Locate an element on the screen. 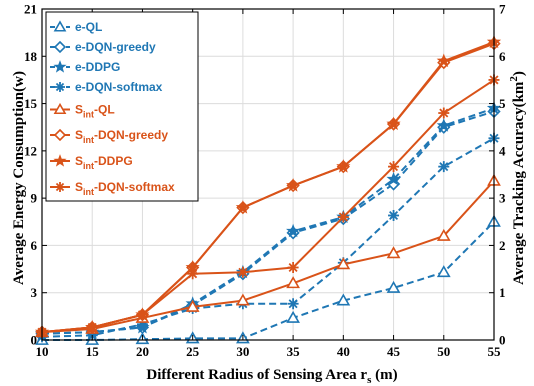 This screenshot has height=386, width=534. legend-item: e-DQN-softmax is located at coordinates (106, 87).